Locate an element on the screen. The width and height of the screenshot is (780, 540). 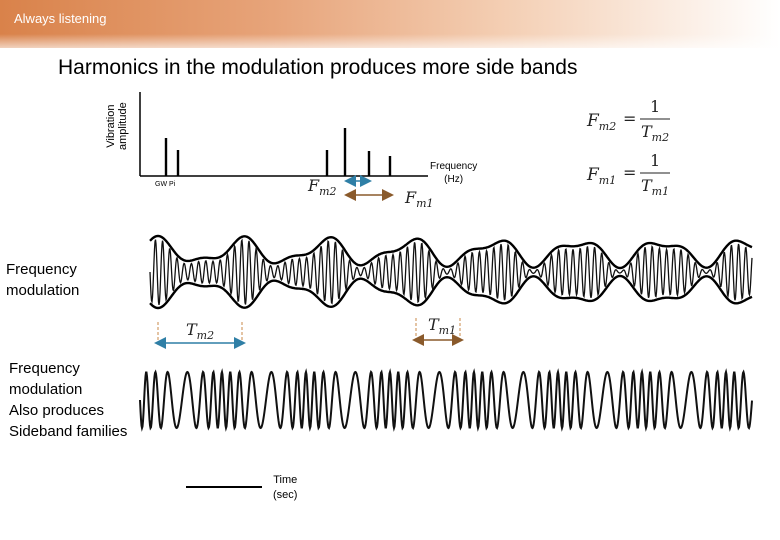
fm-envelope-lower is located at coordinates (451, 292).